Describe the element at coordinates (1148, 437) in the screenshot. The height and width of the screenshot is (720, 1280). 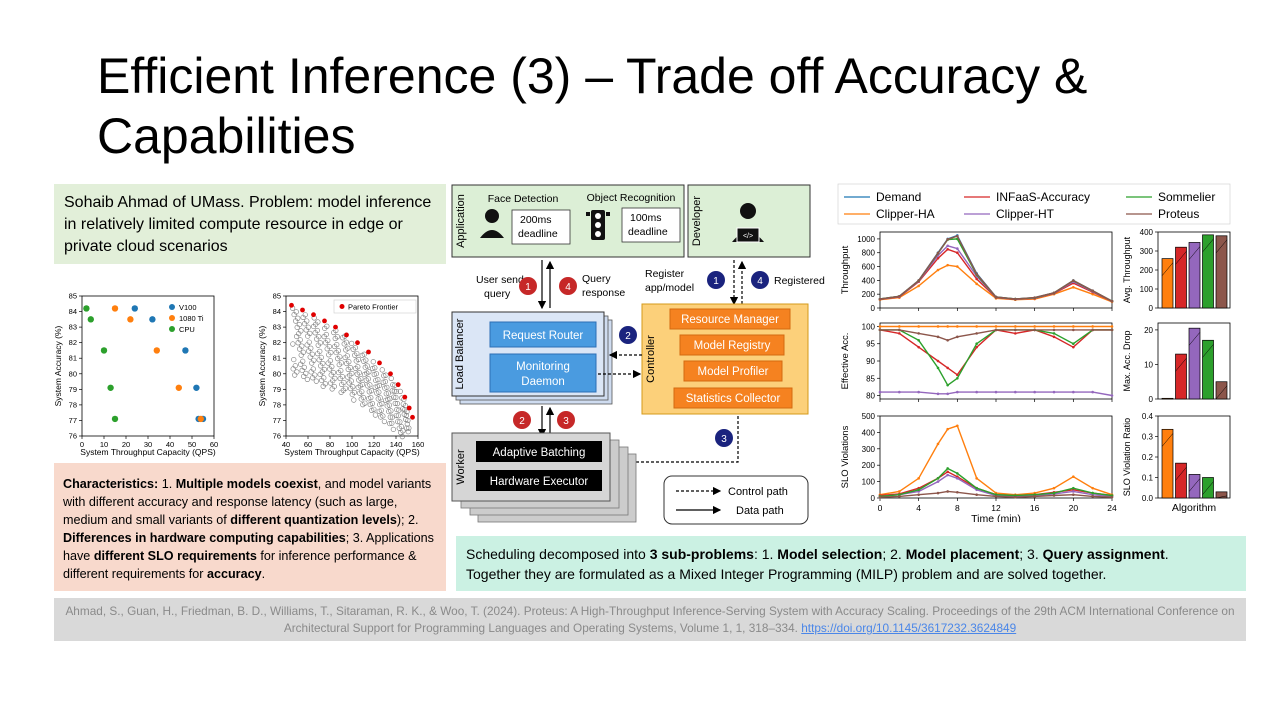
I see `y-tick-label: 0.3` at that location.